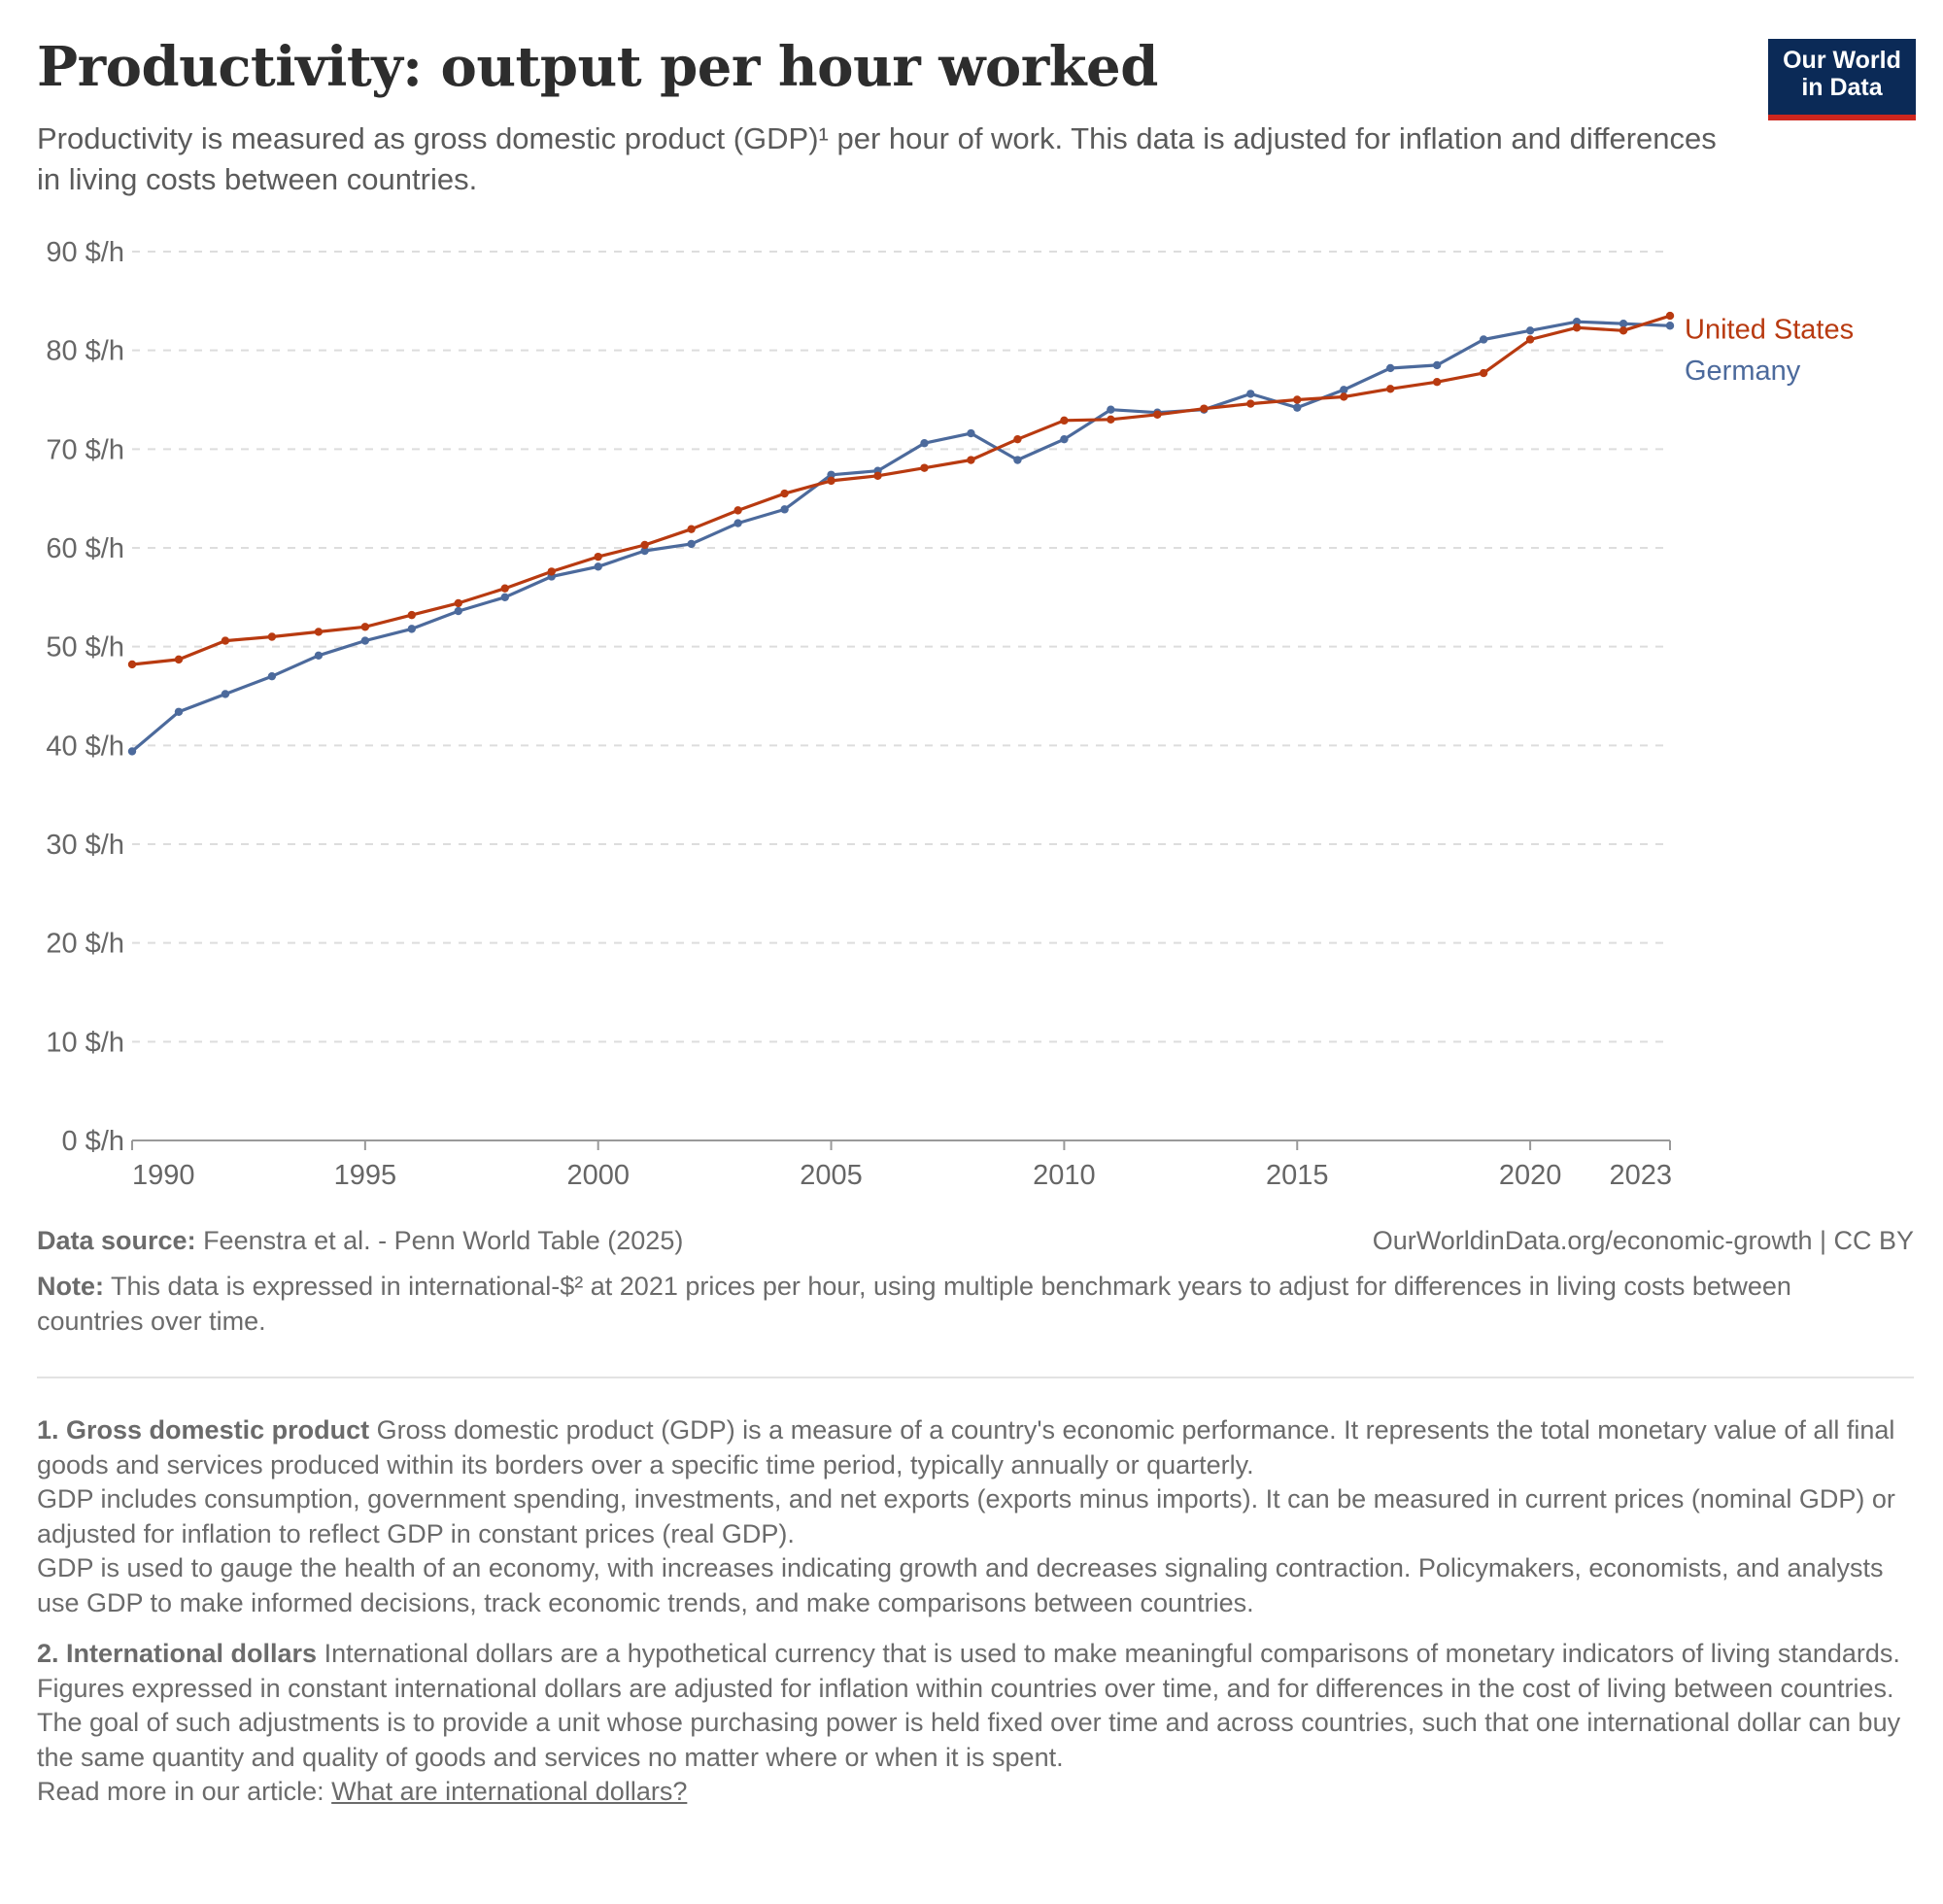  I want to click on note-label: Note:, so click(71, 1286).